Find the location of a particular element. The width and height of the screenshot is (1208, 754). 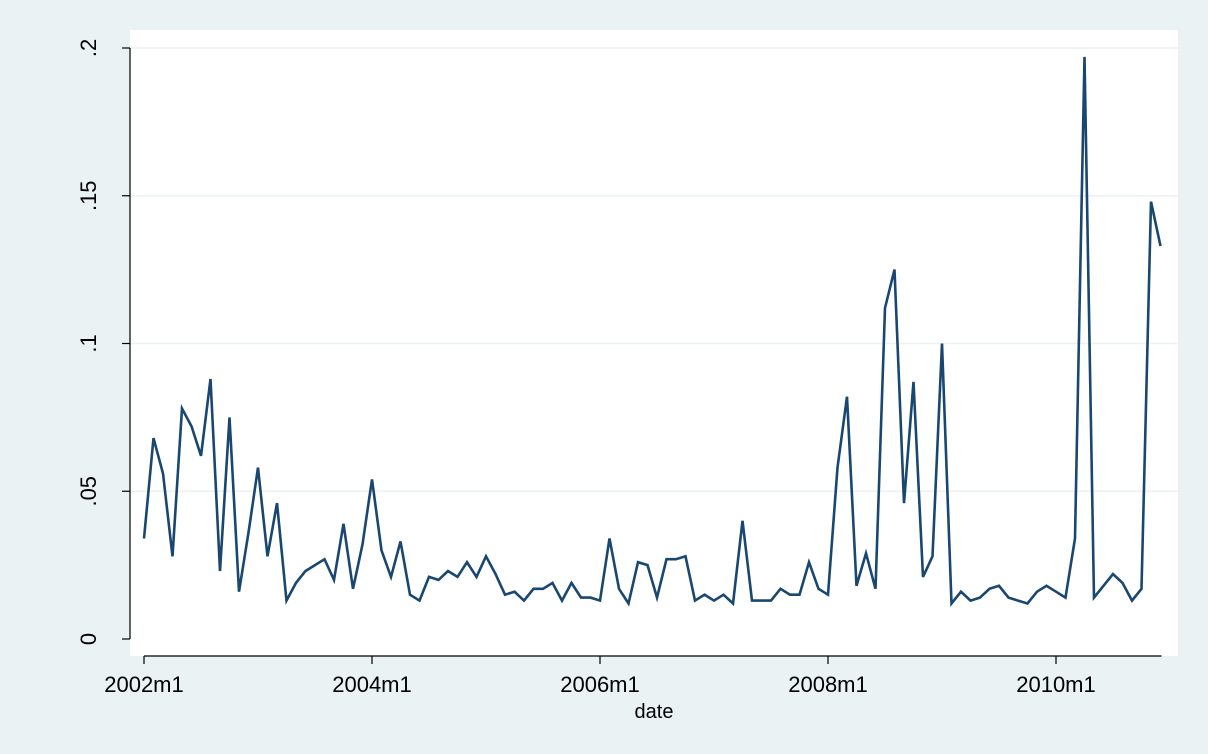

y-tick-label-0: 0 is located at coordinates (88, 639).